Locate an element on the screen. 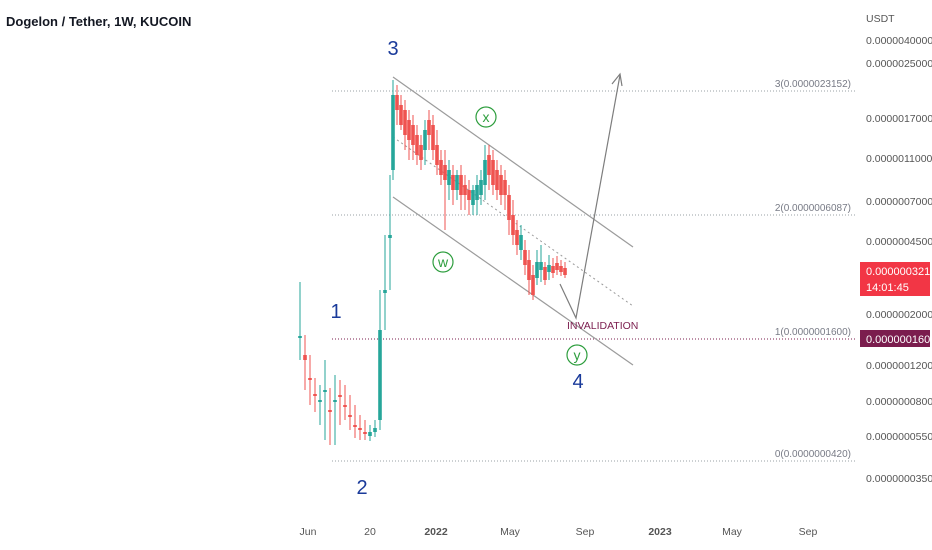  y-unit-label: USDT is located at coordinates (880, 19).